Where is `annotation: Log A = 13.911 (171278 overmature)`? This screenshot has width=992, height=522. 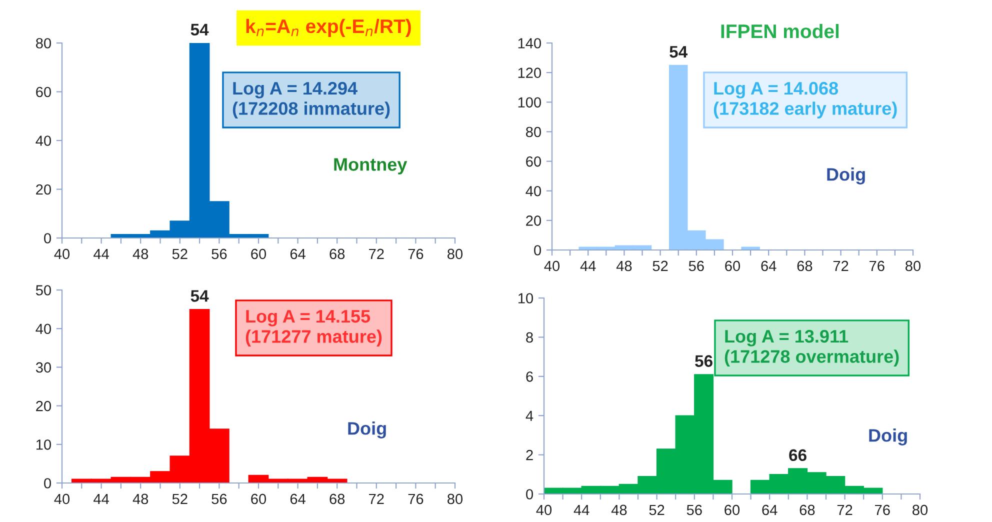
annotation: Log A = 13.911 (171278 overmature) is located at coordinates (811, 348).